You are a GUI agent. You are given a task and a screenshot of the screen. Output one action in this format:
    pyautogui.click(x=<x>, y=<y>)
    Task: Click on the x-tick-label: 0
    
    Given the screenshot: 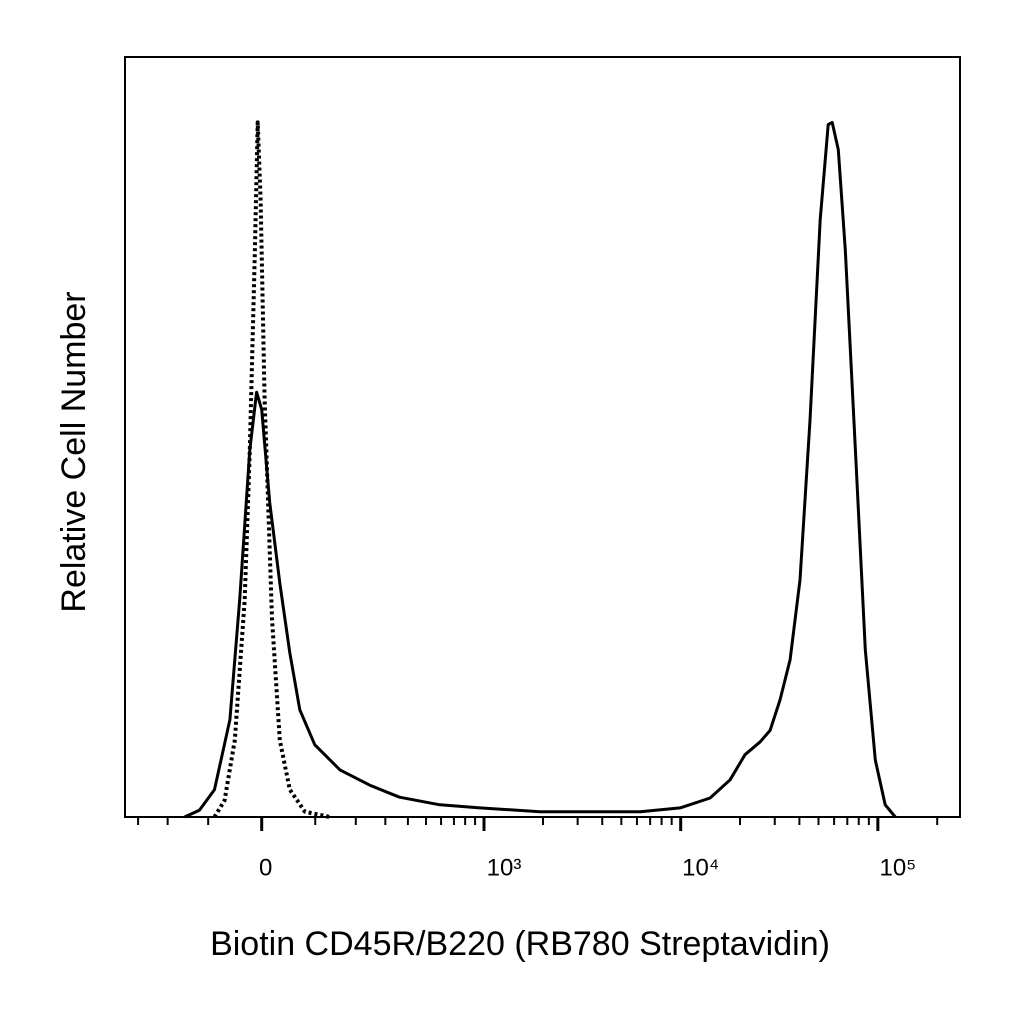 What is the action you would take?
    pyautogui.click(x=265, y=867)
    